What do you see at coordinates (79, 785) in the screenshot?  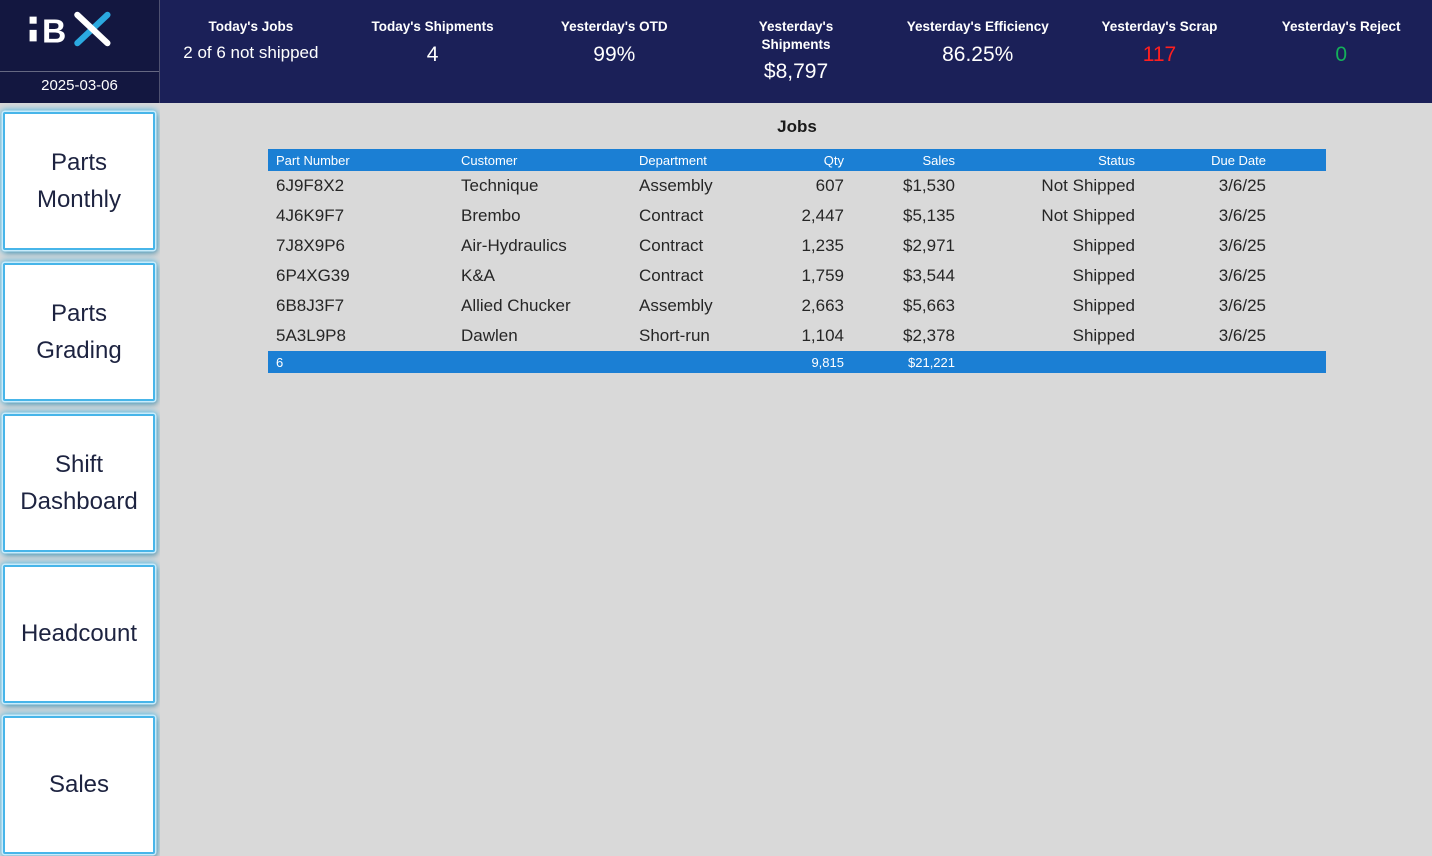 I see `sidebar-item-sales: Sales` at bounding box center [79, 785].